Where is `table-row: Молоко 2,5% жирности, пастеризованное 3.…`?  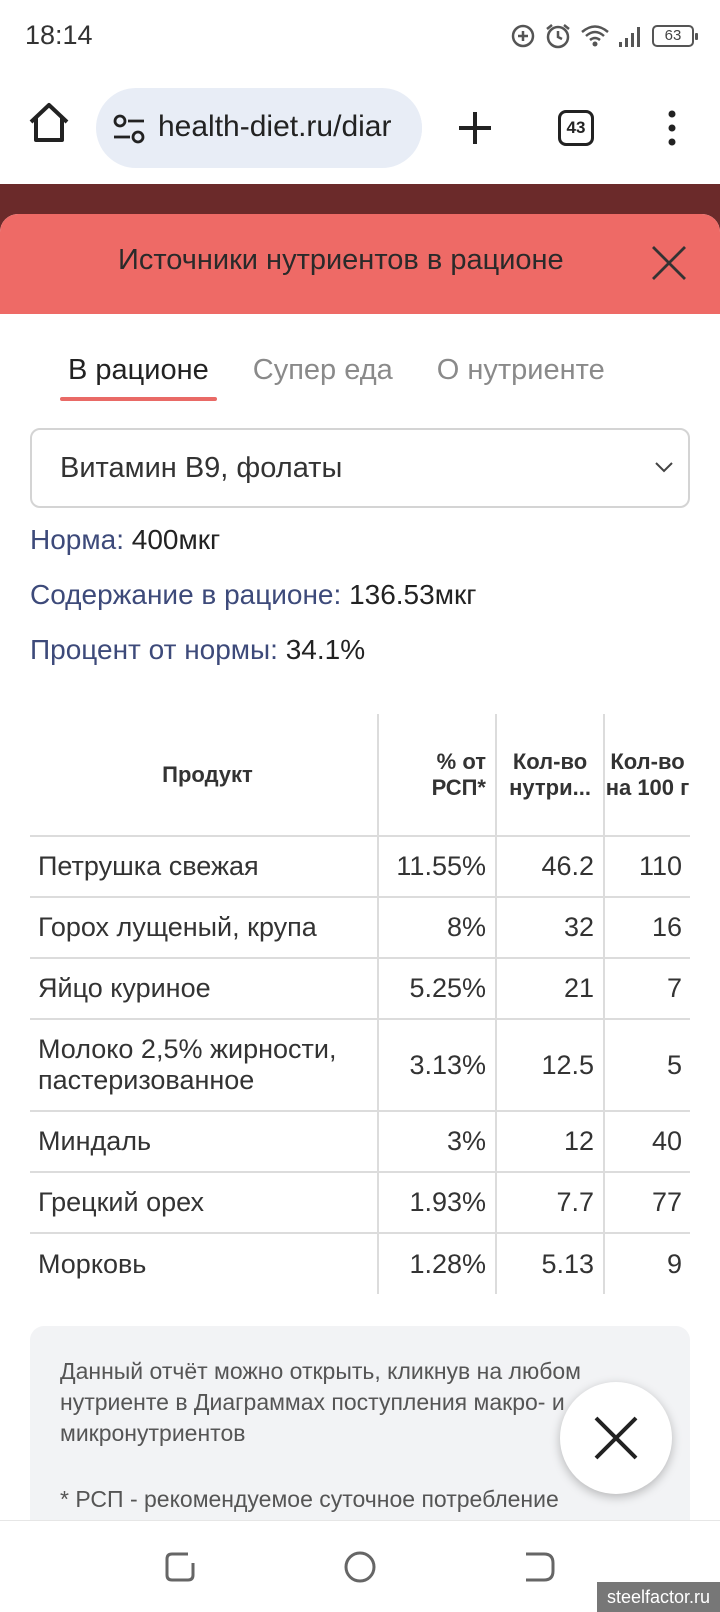
table-row: Молоко 2,5% жирности, пастеризованное 3.… is located at coordinates (360, 1065).